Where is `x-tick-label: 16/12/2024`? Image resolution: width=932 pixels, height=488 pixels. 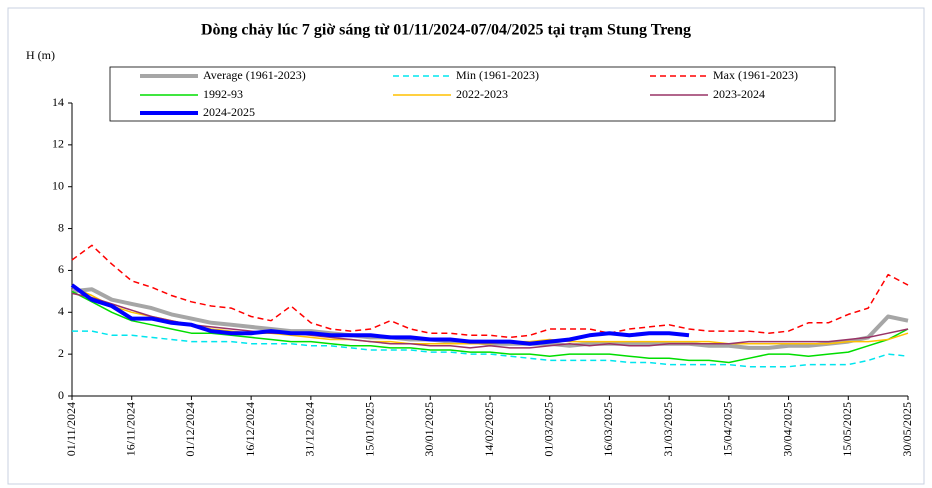
x-tick-label: 16/12/2024 is located at coordinates (250, 429).